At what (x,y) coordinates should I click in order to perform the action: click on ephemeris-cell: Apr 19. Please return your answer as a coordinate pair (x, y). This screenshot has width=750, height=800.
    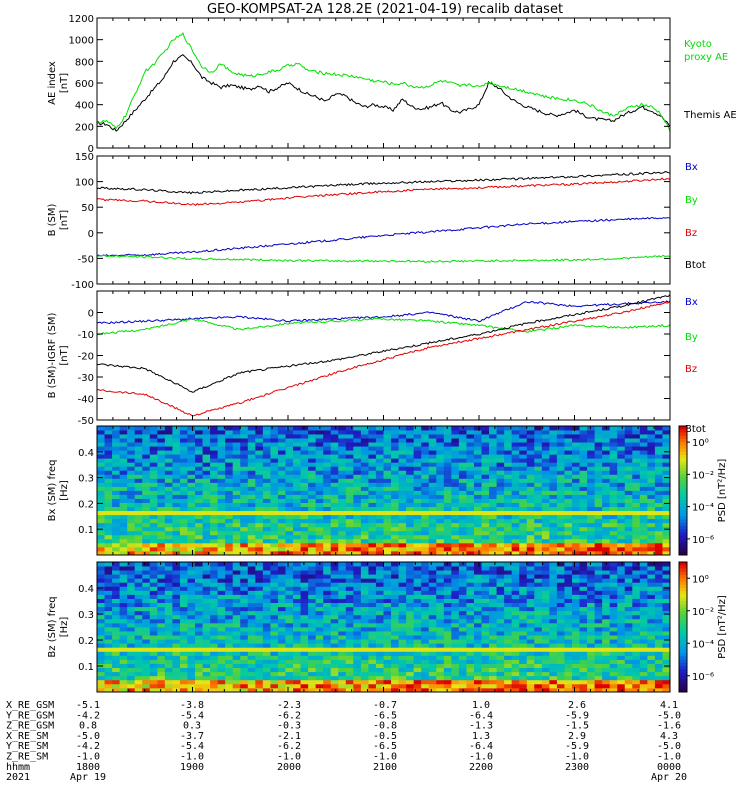
    Looking at the image, I should click on (88, 777).